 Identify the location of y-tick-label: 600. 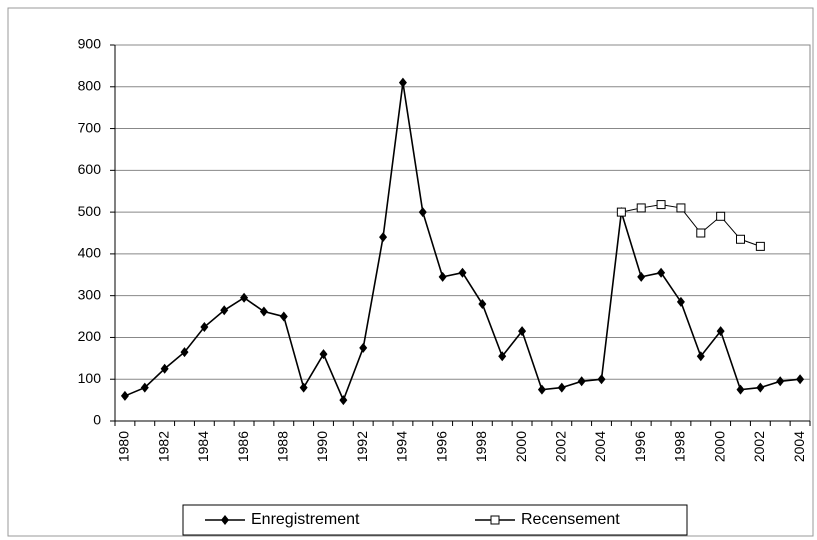
(90, 169).